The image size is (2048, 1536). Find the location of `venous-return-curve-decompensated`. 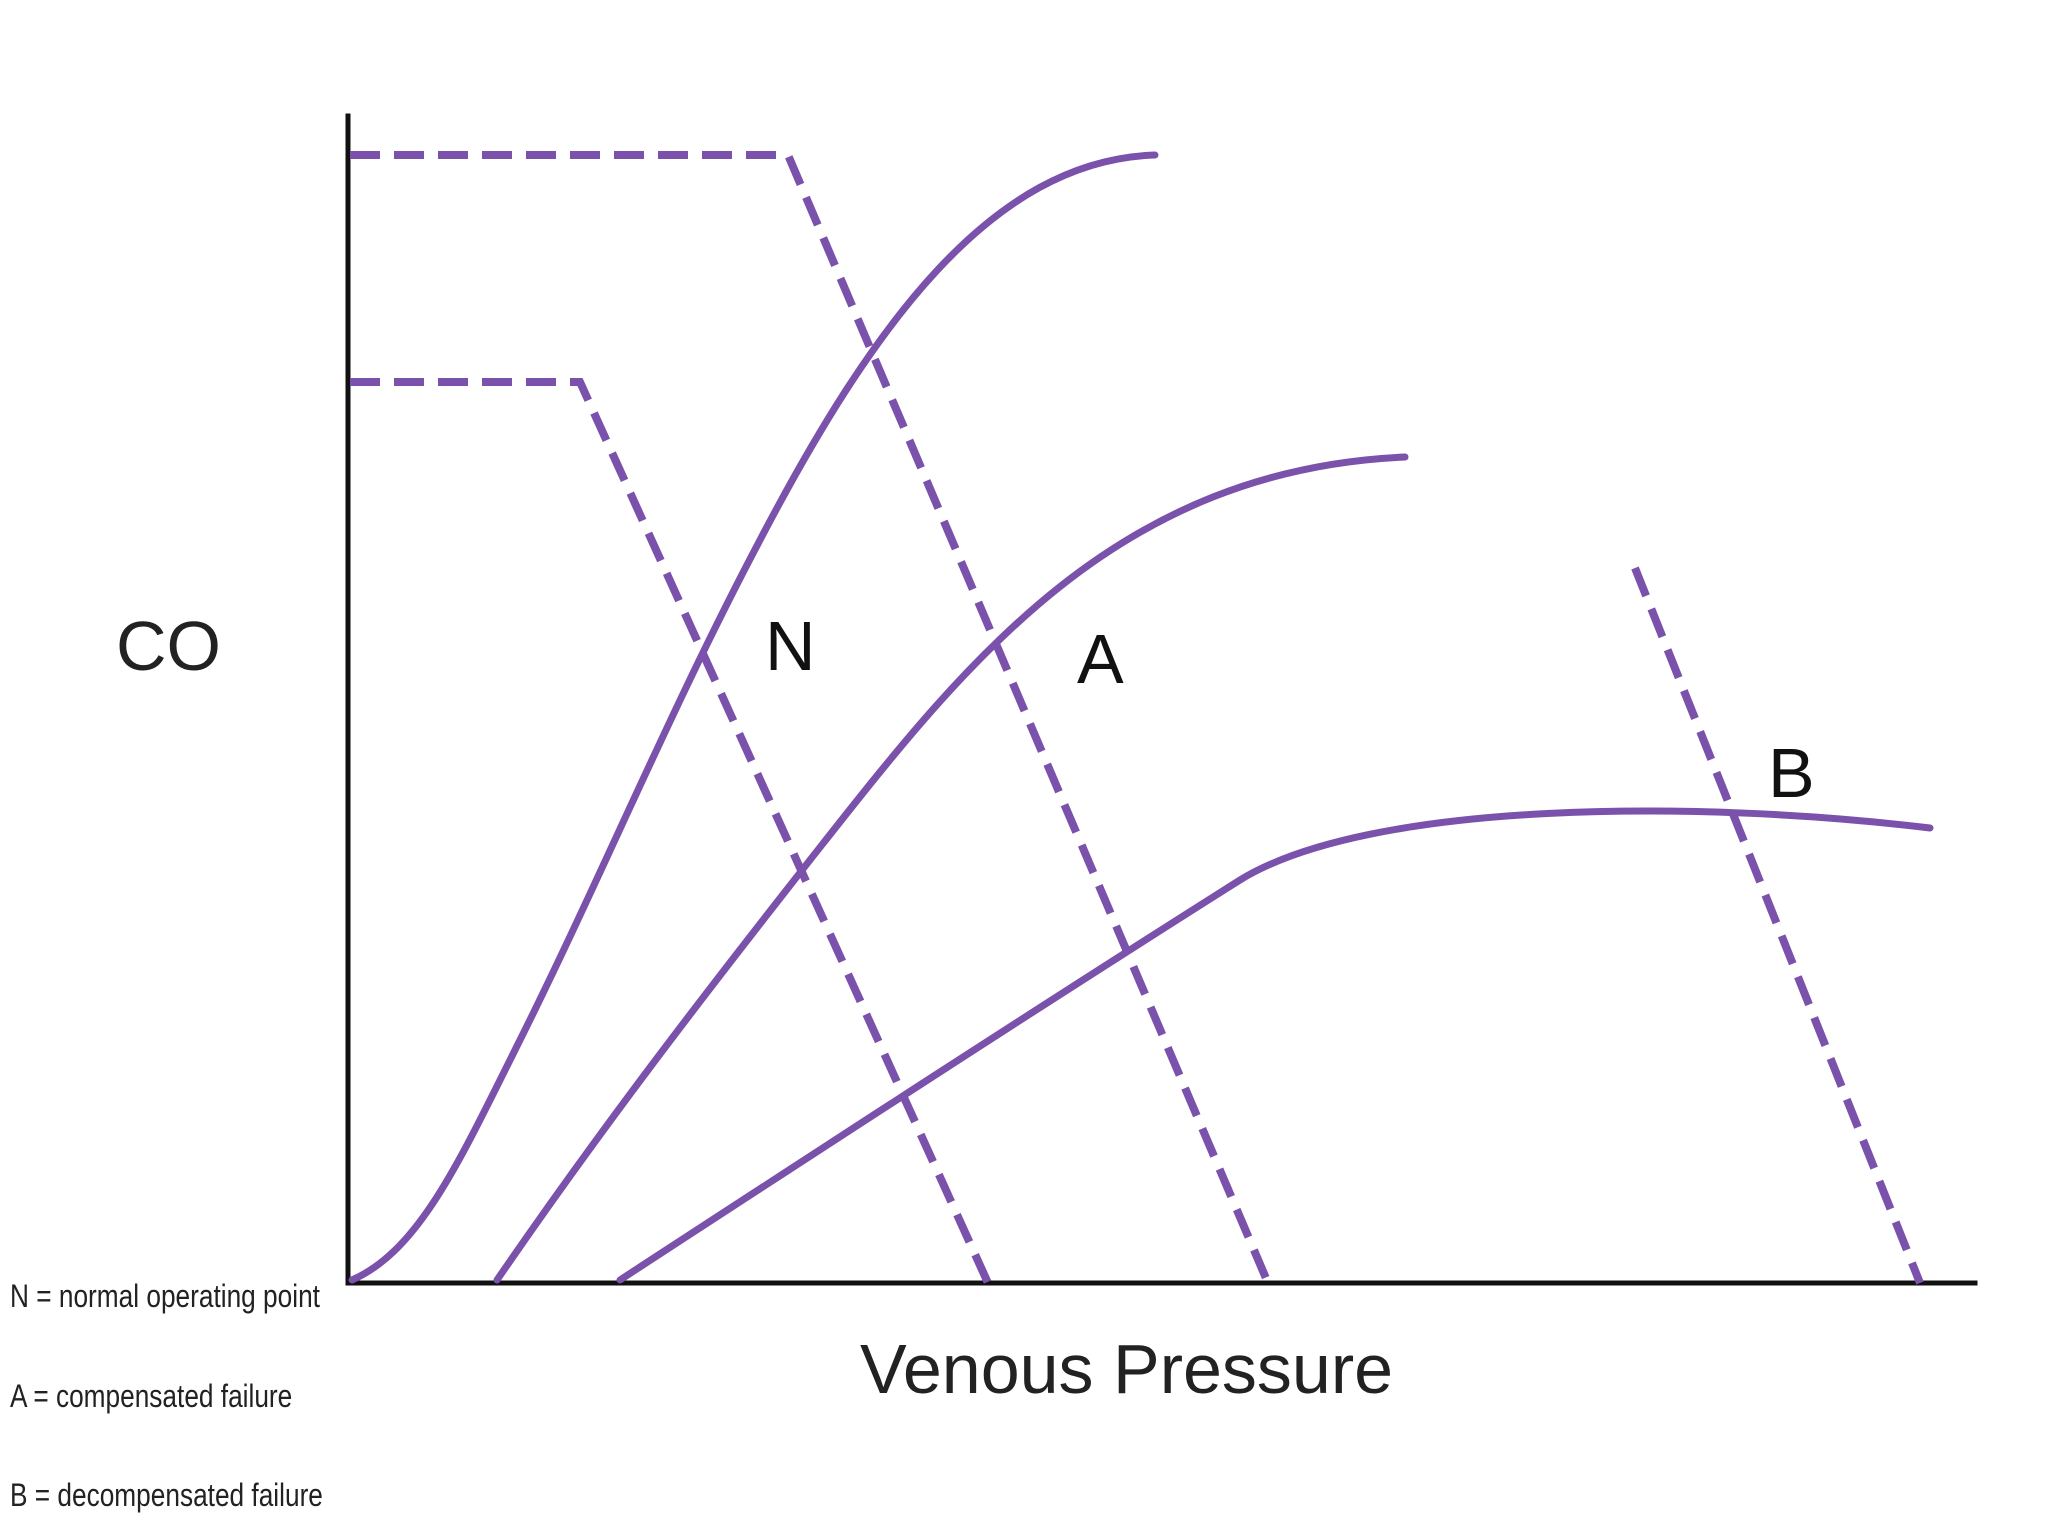

venous-return-curve-decompensated is located at coordinates (1777, 925).